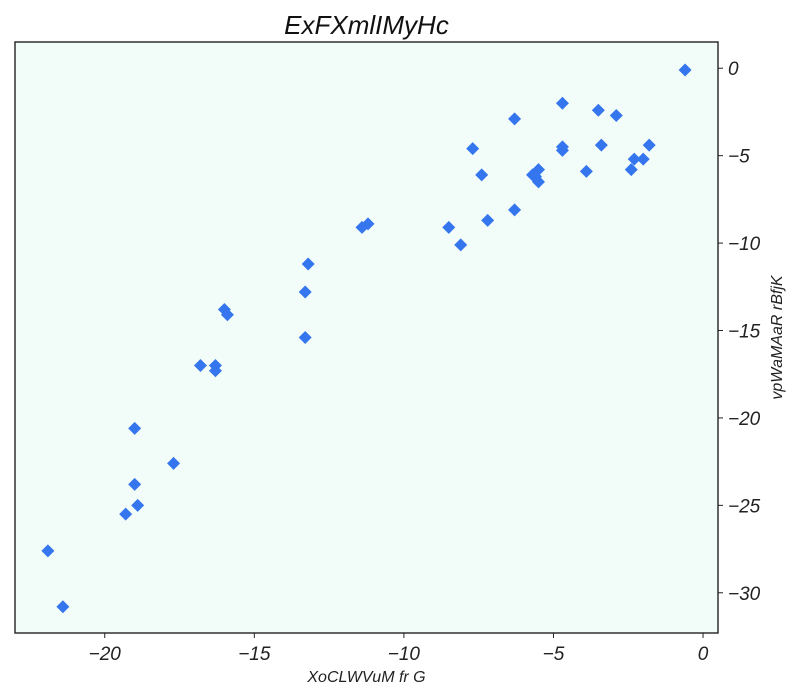  Describe the element at coordinates (554, 654) in the screenshot. I see `x-tick-label: −5` at that location.